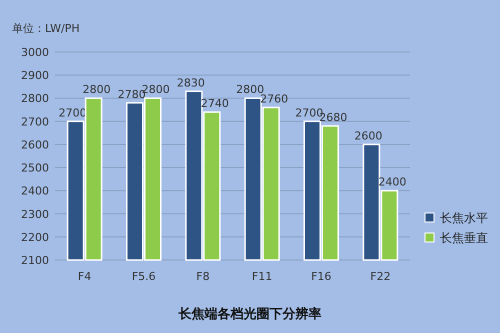 The height and width of the screenshot is (333, 500). What do you see at coordinates (35, 237) in the screenshot?
I see `y-tick-label: 2200` at bounding box center [35, 237].